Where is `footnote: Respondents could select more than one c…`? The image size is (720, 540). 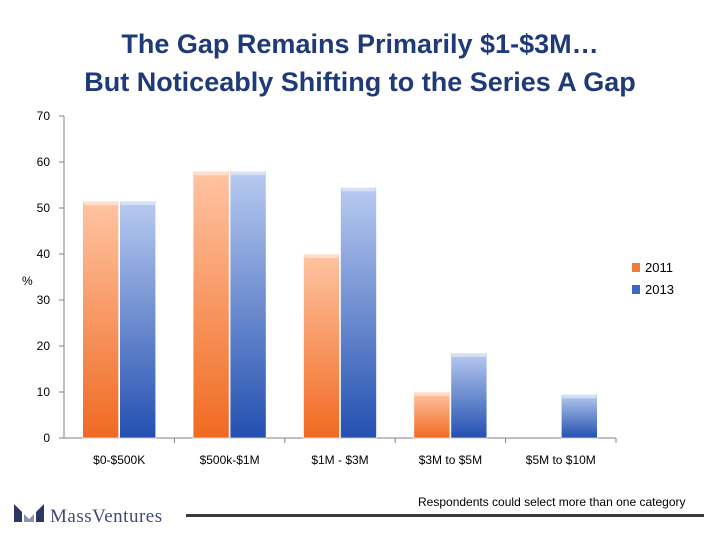 footnote: Respondents could select more than one c… is located at coordinates (552, 502).